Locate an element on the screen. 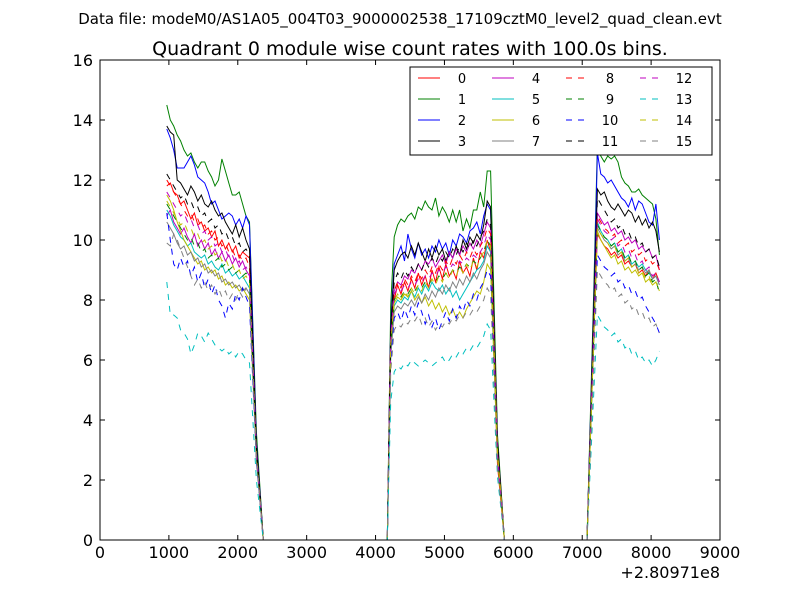 This screenshot has width=800, height=600. x-tick-label: 8000 is located at coordinates (651, 552).